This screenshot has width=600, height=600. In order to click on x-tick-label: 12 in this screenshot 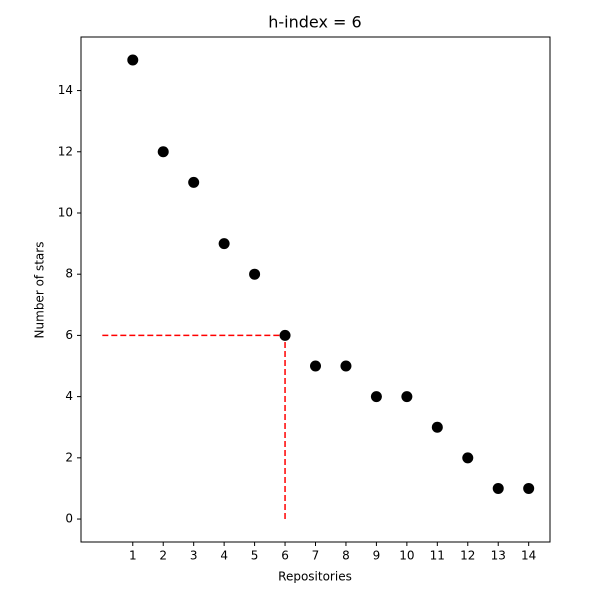, I will do `click(467, 556)`.